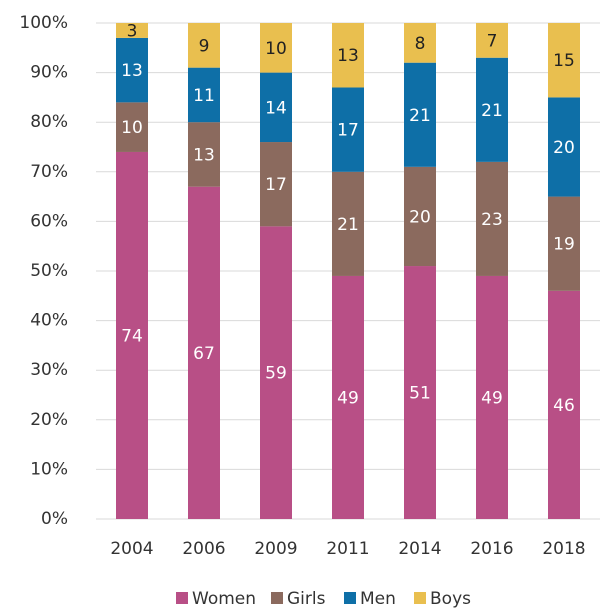 The width and height of the screenshot is (607, 610). Describe the element at coordinates (203, 549) in the screenshot. I see `x-tick-label: 2006` at that location.